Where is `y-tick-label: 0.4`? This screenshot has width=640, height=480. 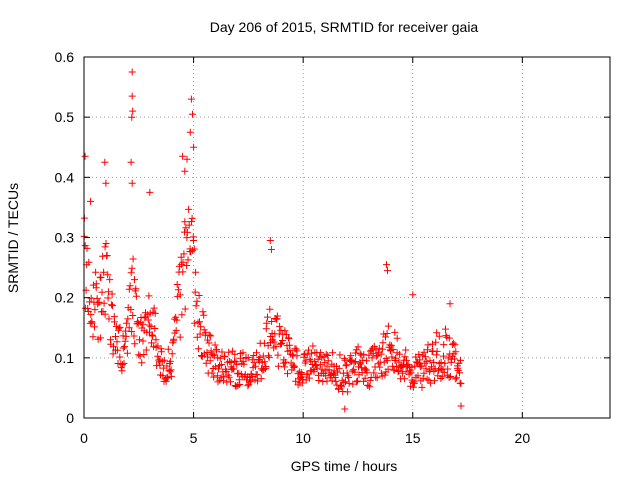 y-tick-label: 0.4 is located at coordinates (65, 177).